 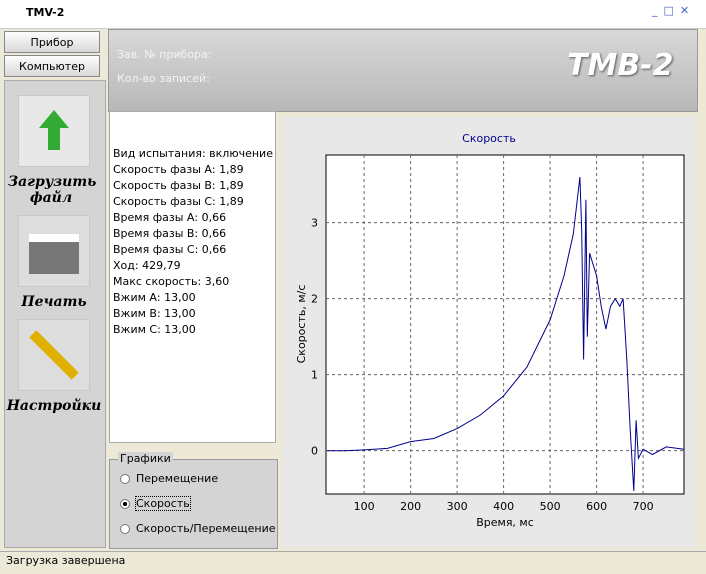 What do you see at coordinates (170, 249) in the screenshot?
I see `info-line: Время фазы С: 0,66` at bounding box center [170, 249].